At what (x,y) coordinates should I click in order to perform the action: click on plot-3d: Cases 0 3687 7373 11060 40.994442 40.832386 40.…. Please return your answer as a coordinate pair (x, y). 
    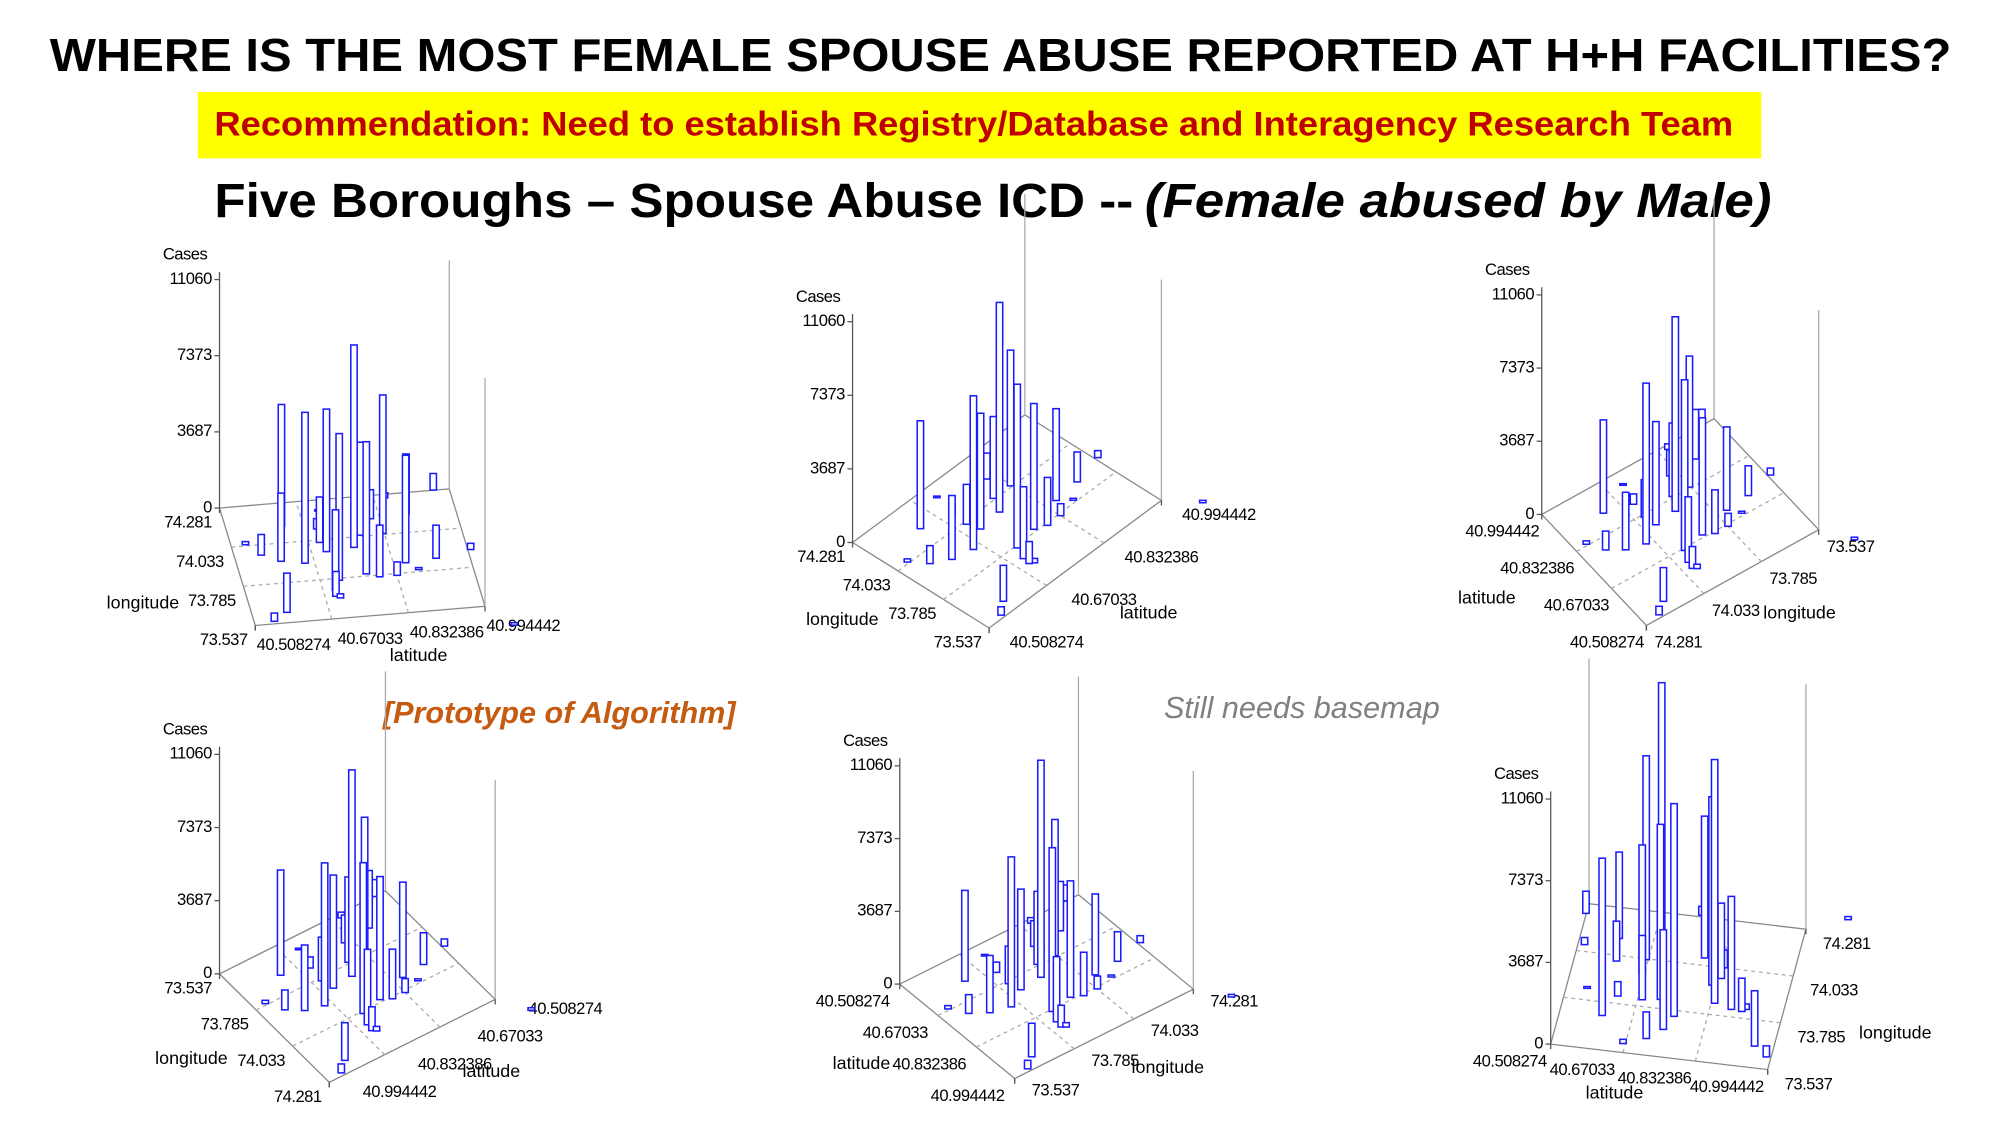
    Looking at the image, I should click on (1666, 425).